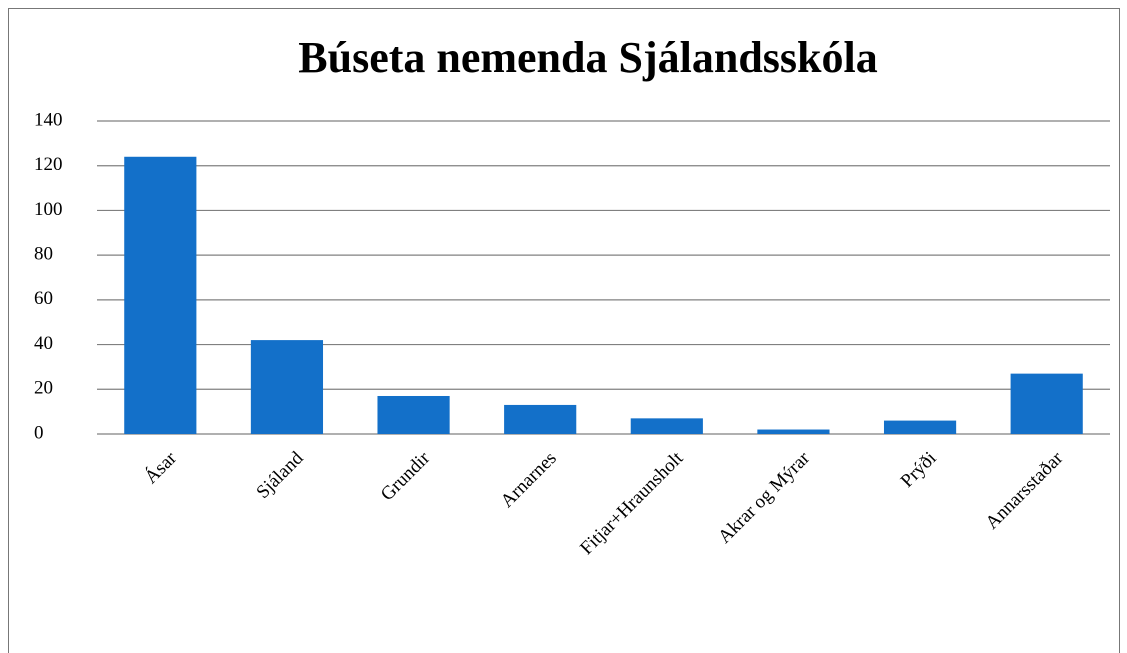  What do you see at coordinates (632, 503) in the screenshot?
I see `x-tick-label: Fitjar+Hraunsholt` at bounding box center [632, 503].